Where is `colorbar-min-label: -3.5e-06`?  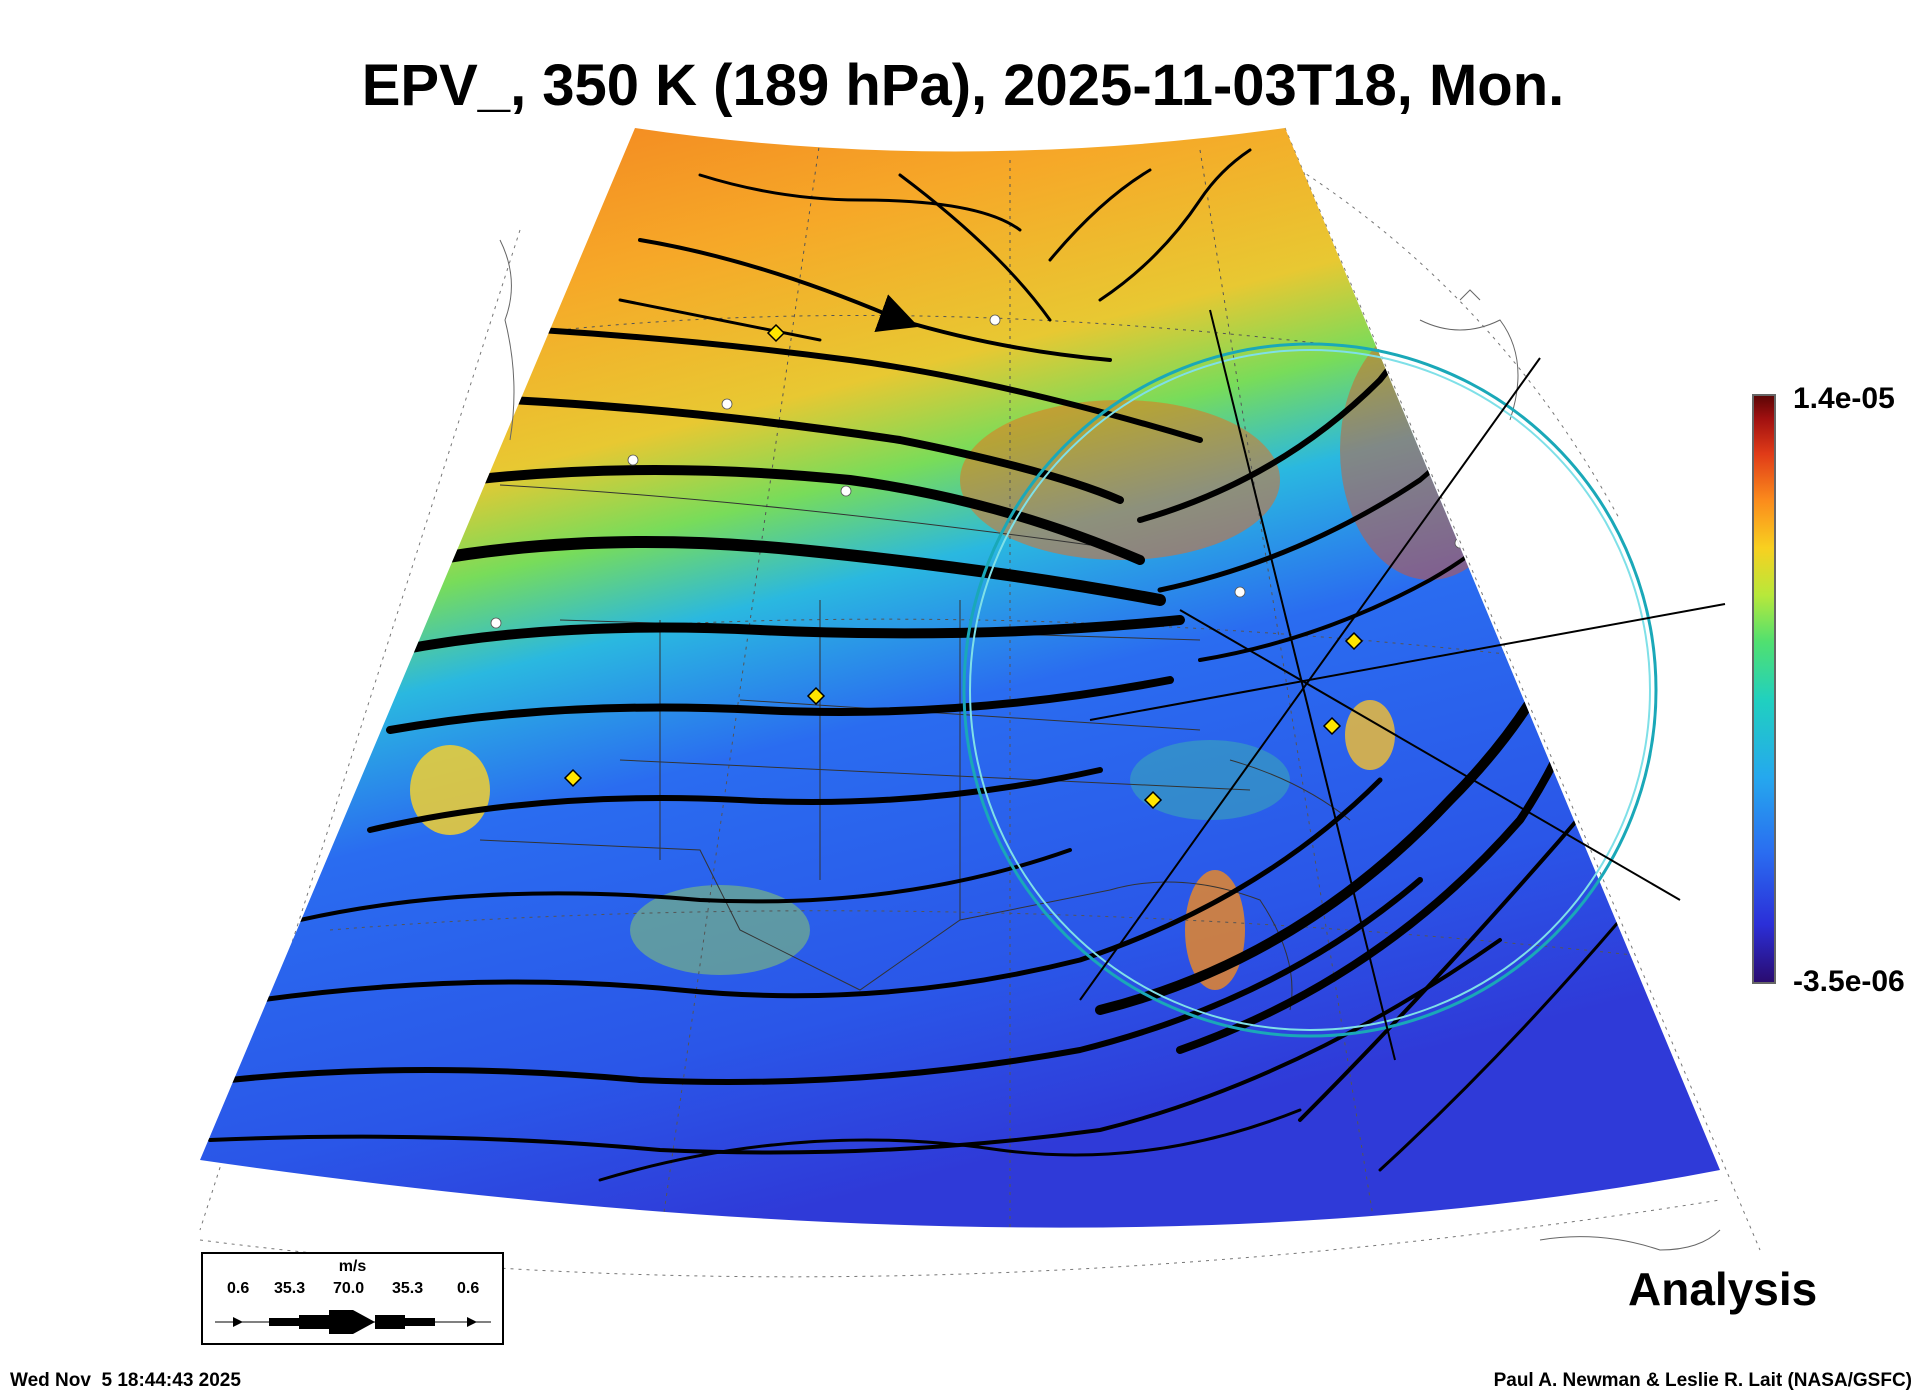
colorbar-min-label: -3.5e-06 is located at coordinates (1849, 981).